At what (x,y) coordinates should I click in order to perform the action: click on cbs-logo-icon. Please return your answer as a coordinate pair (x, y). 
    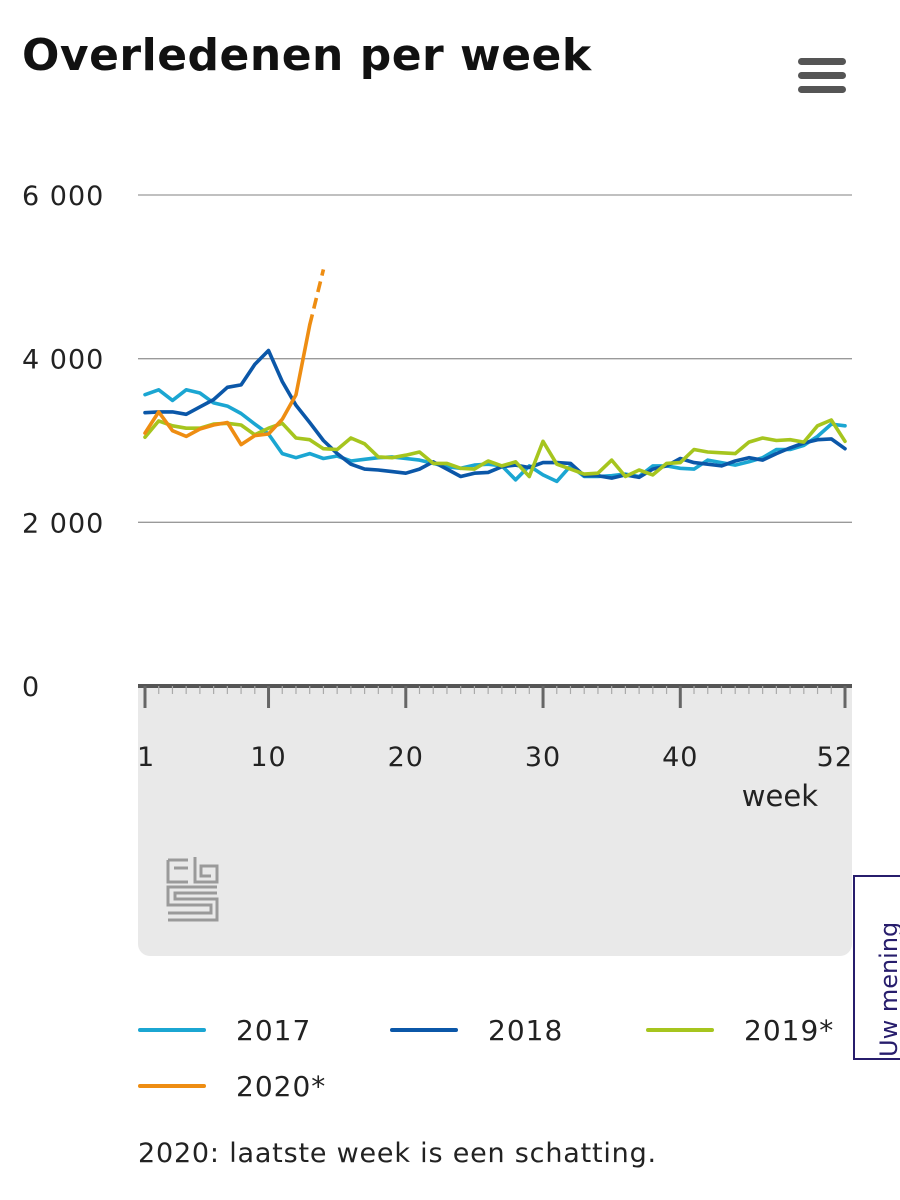
    Looking at the image, I should click on (192, 889).